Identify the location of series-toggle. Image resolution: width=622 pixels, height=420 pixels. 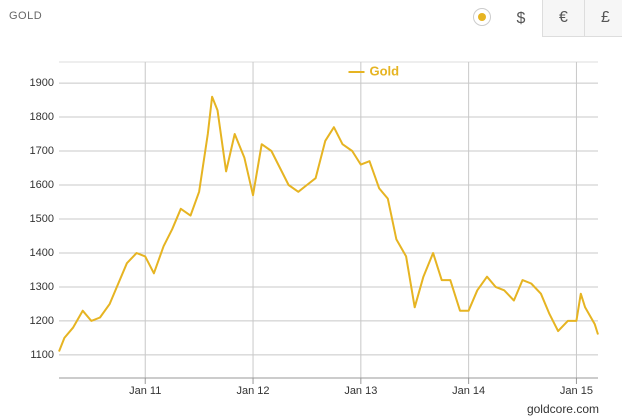
(482, 17).